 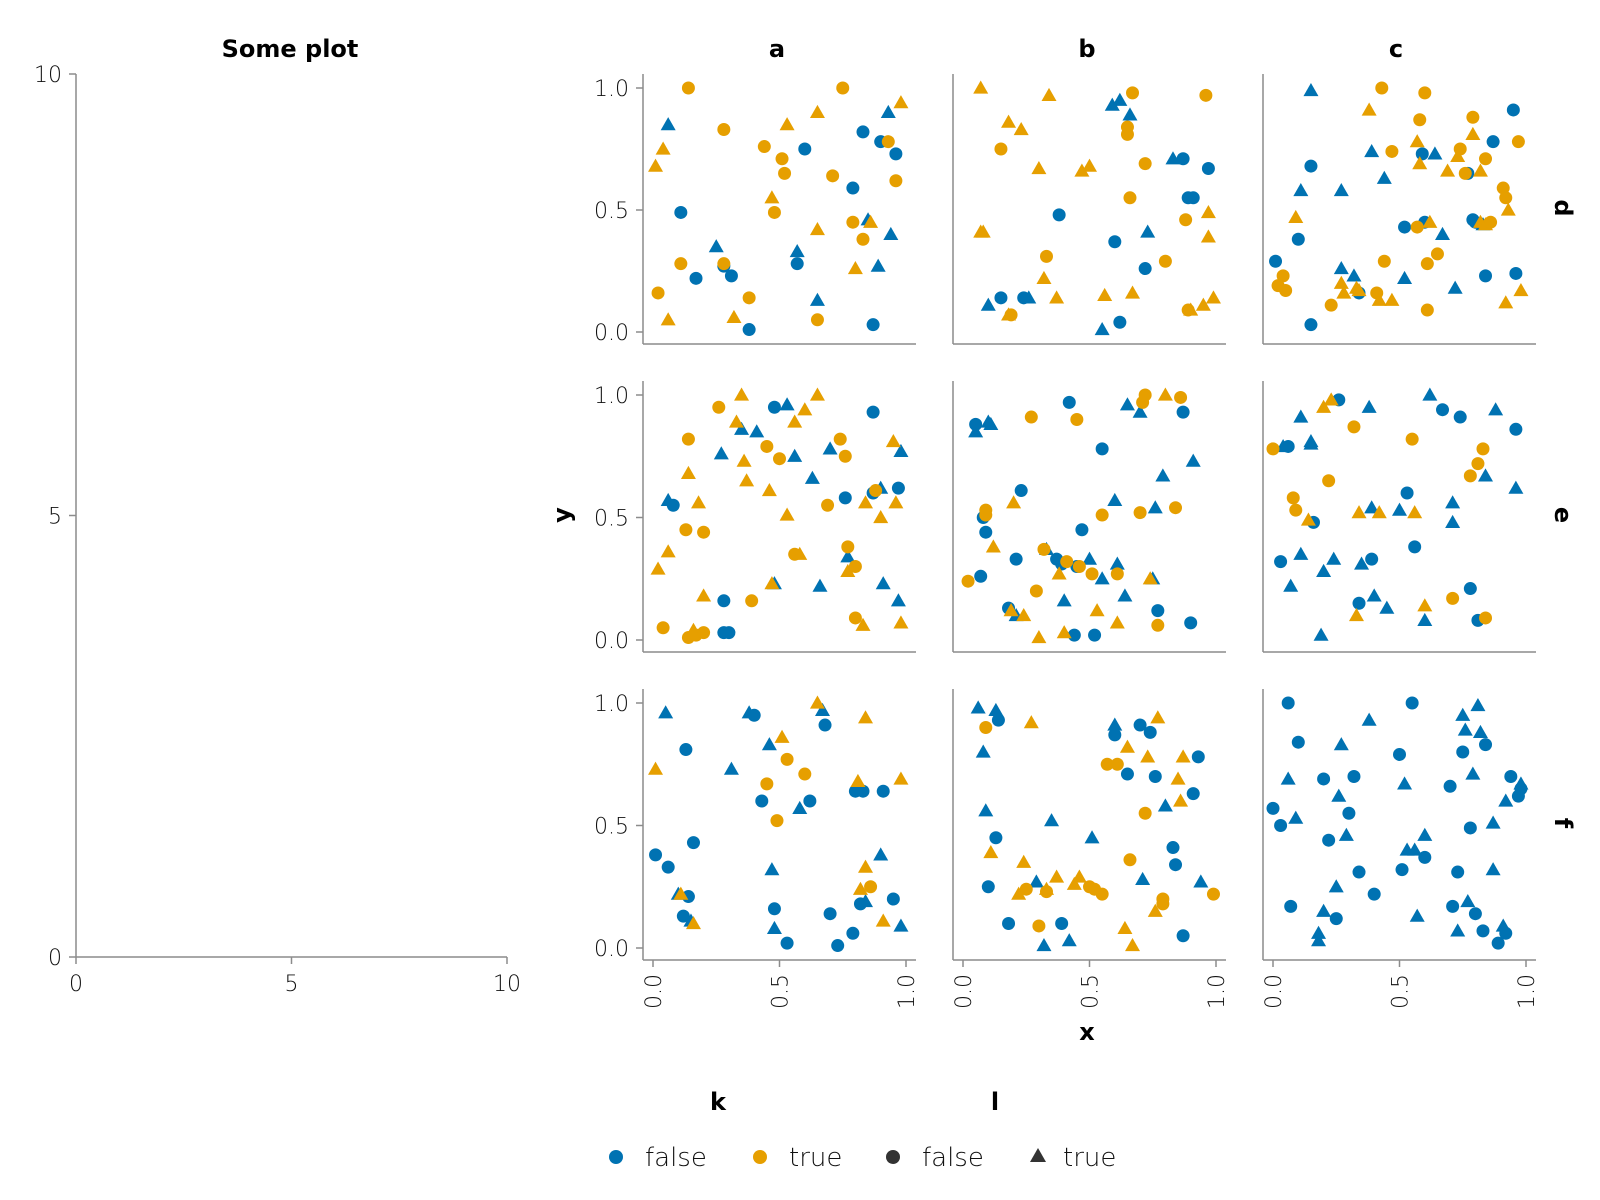 I want to click on legend-marker-k-true, so click(x=760, y=1157).